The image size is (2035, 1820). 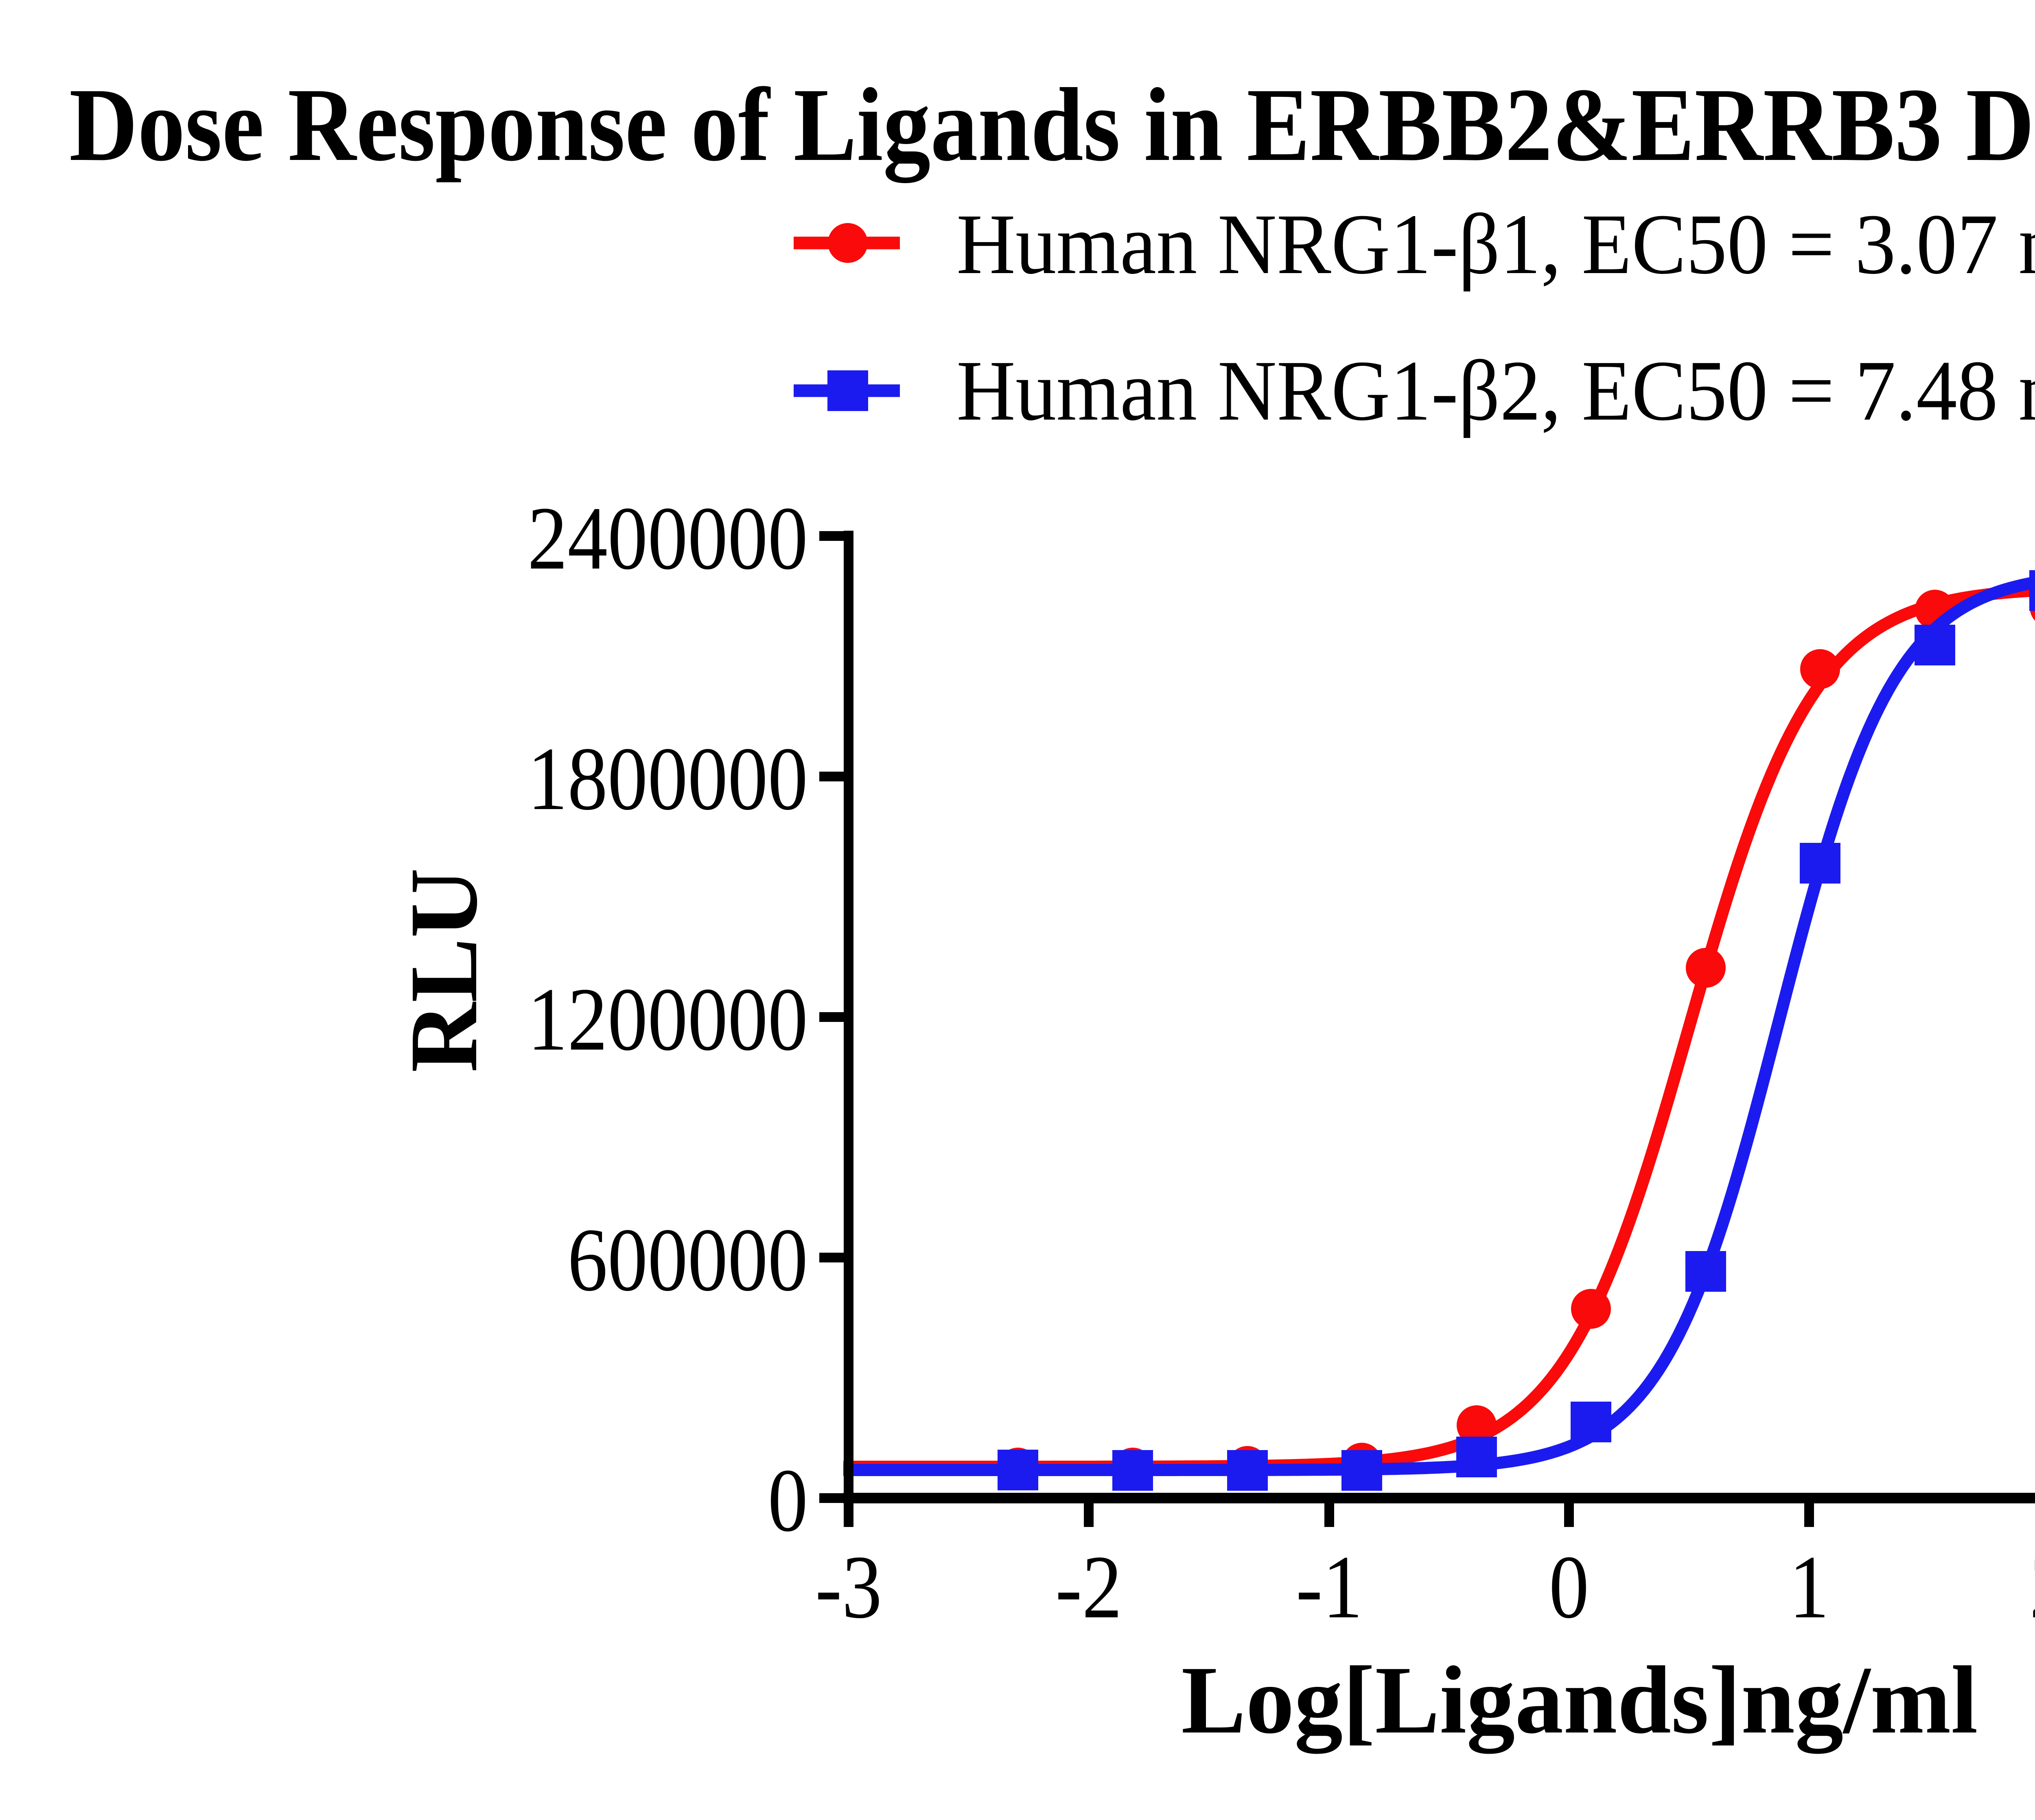 What do you see at coordinates (1088, 1587) in the screenshot?
I see `svg-text: -2` at bounding box center [1088, 1587].